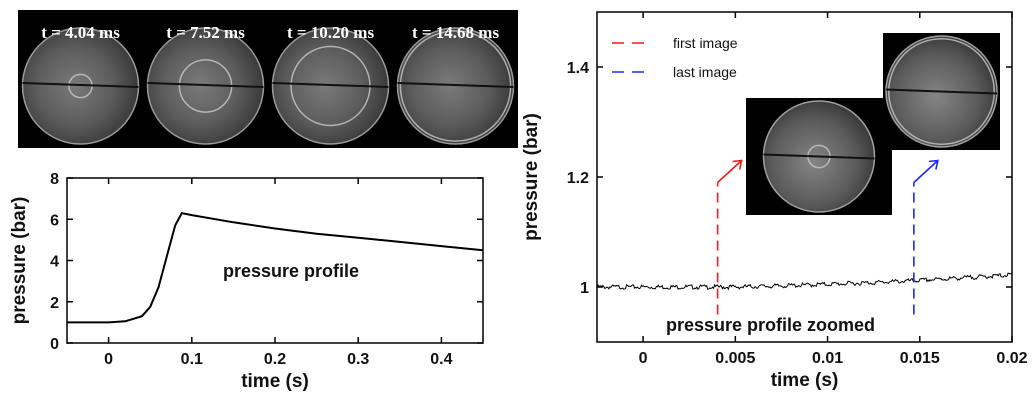 The width and height of the screenshot is (1035, 405). I want to click on y-tick-label: 1.4, so click(578, 68).